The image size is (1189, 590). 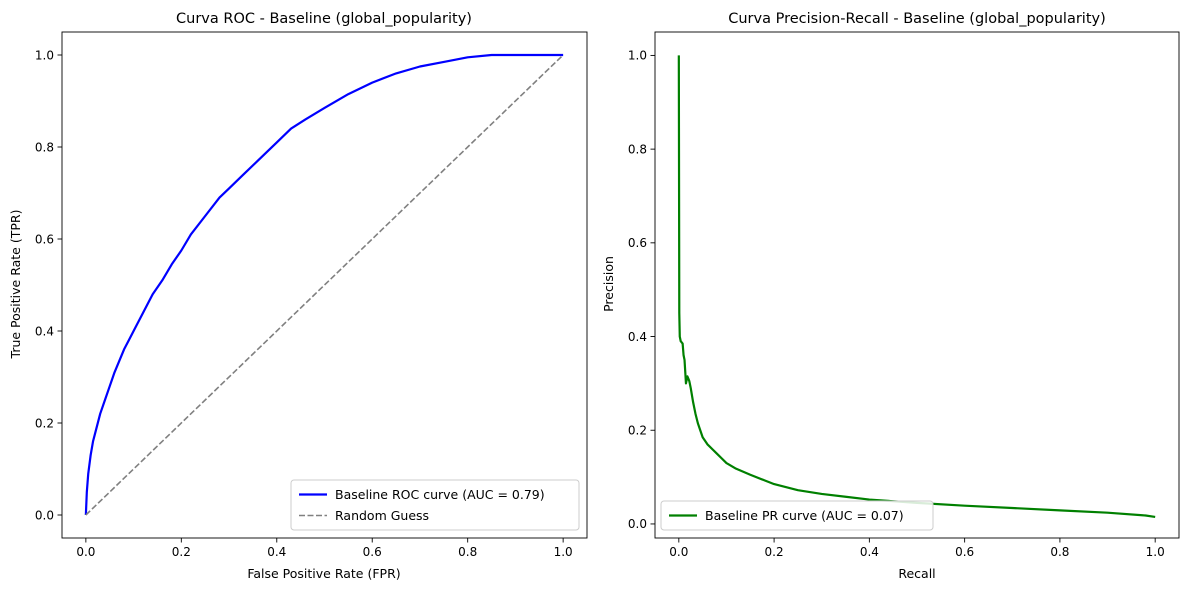 I want to click on roc-x-tick-label: 0.0, so click(x=85, y=552).